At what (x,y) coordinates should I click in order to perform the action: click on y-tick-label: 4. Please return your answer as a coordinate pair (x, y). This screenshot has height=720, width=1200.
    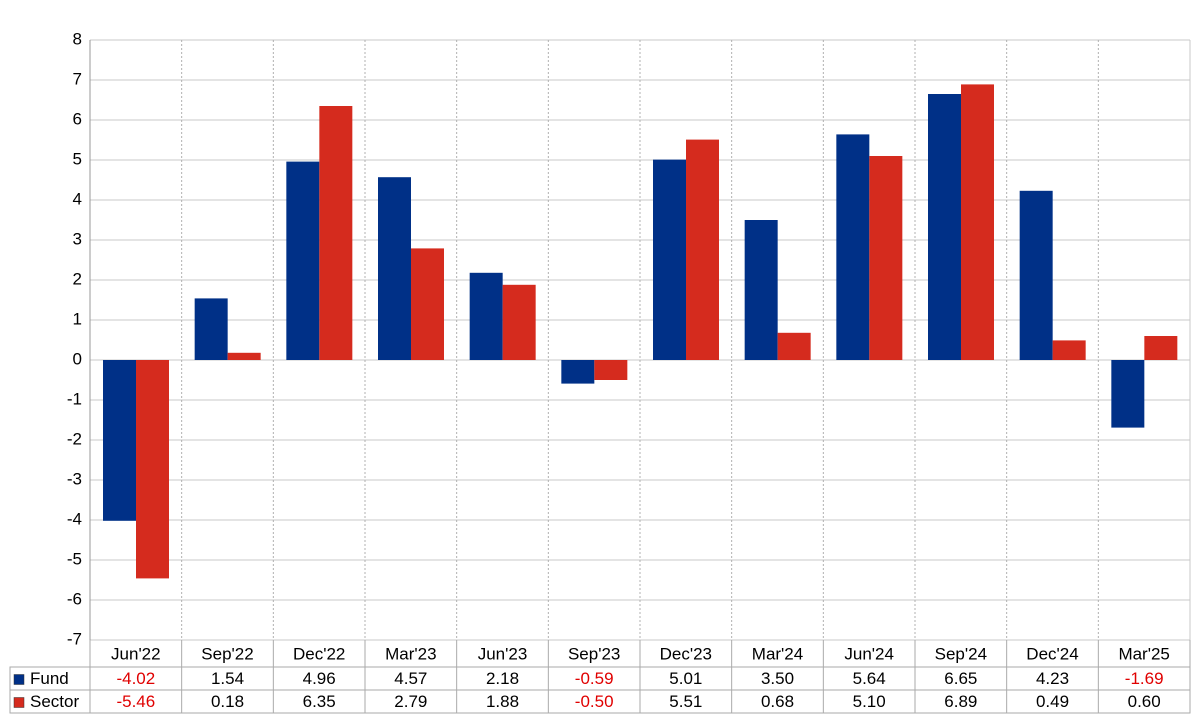
    Looking at the image, I should click on (77, 198).